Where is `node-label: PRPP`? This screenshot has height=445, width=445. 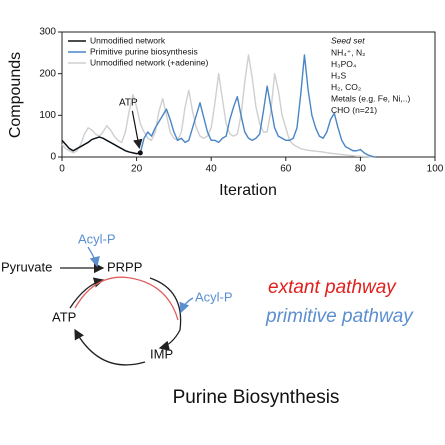 node-label: PRPP is located at coordinates (124, 266).